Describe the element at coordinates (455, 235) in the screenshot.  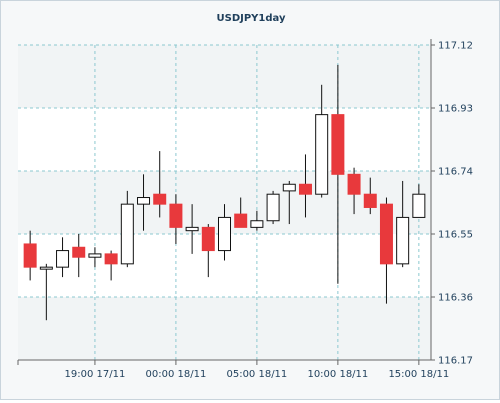
I see `y-tick-label: 116.55` at that location.